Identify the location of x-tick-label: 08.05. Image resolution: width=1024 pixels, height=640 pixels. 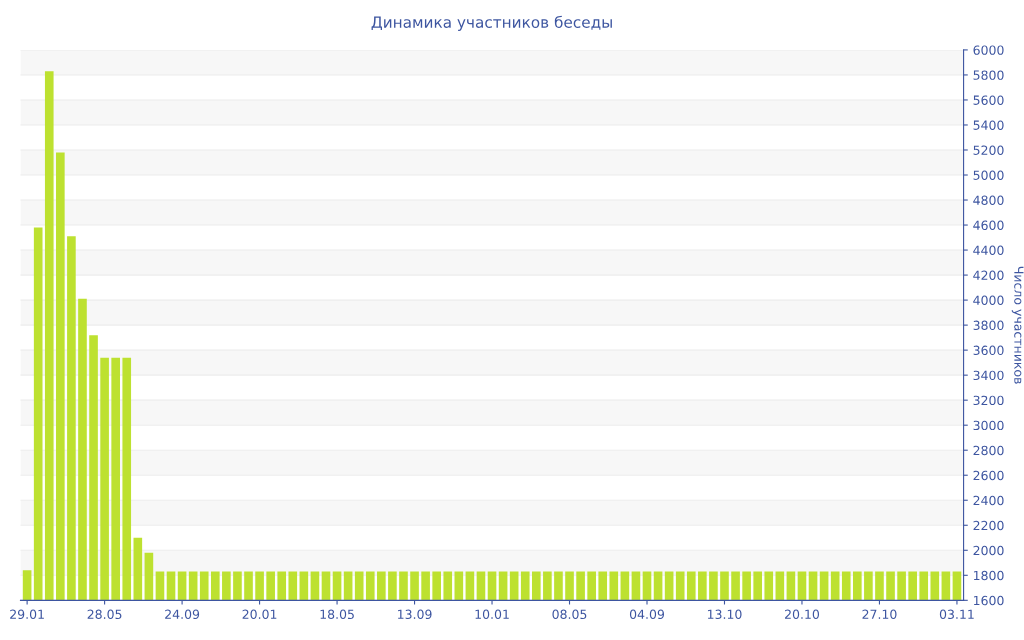
(569, 614).